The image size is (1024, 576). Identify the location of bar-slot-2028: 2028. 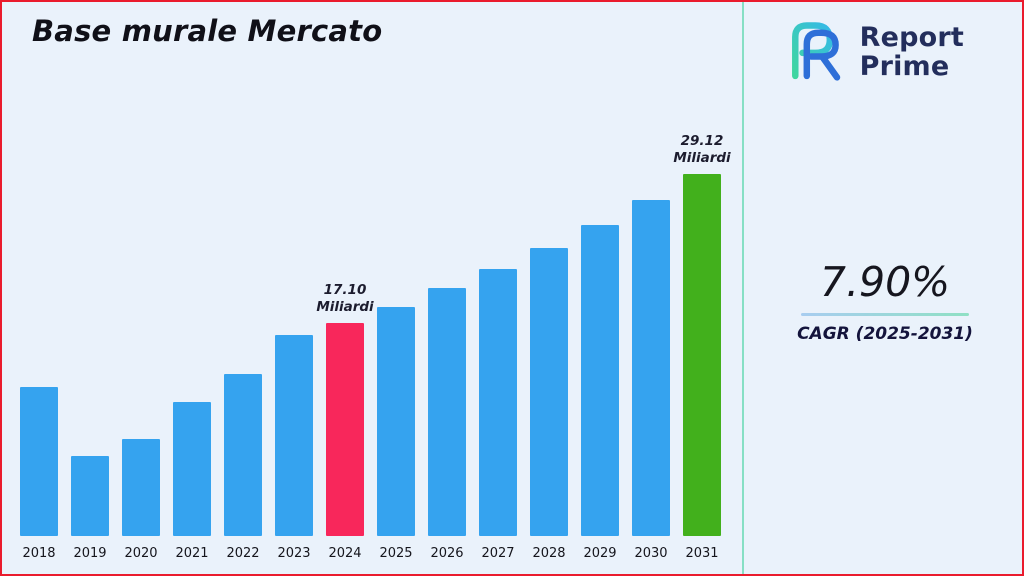
(549, 406).